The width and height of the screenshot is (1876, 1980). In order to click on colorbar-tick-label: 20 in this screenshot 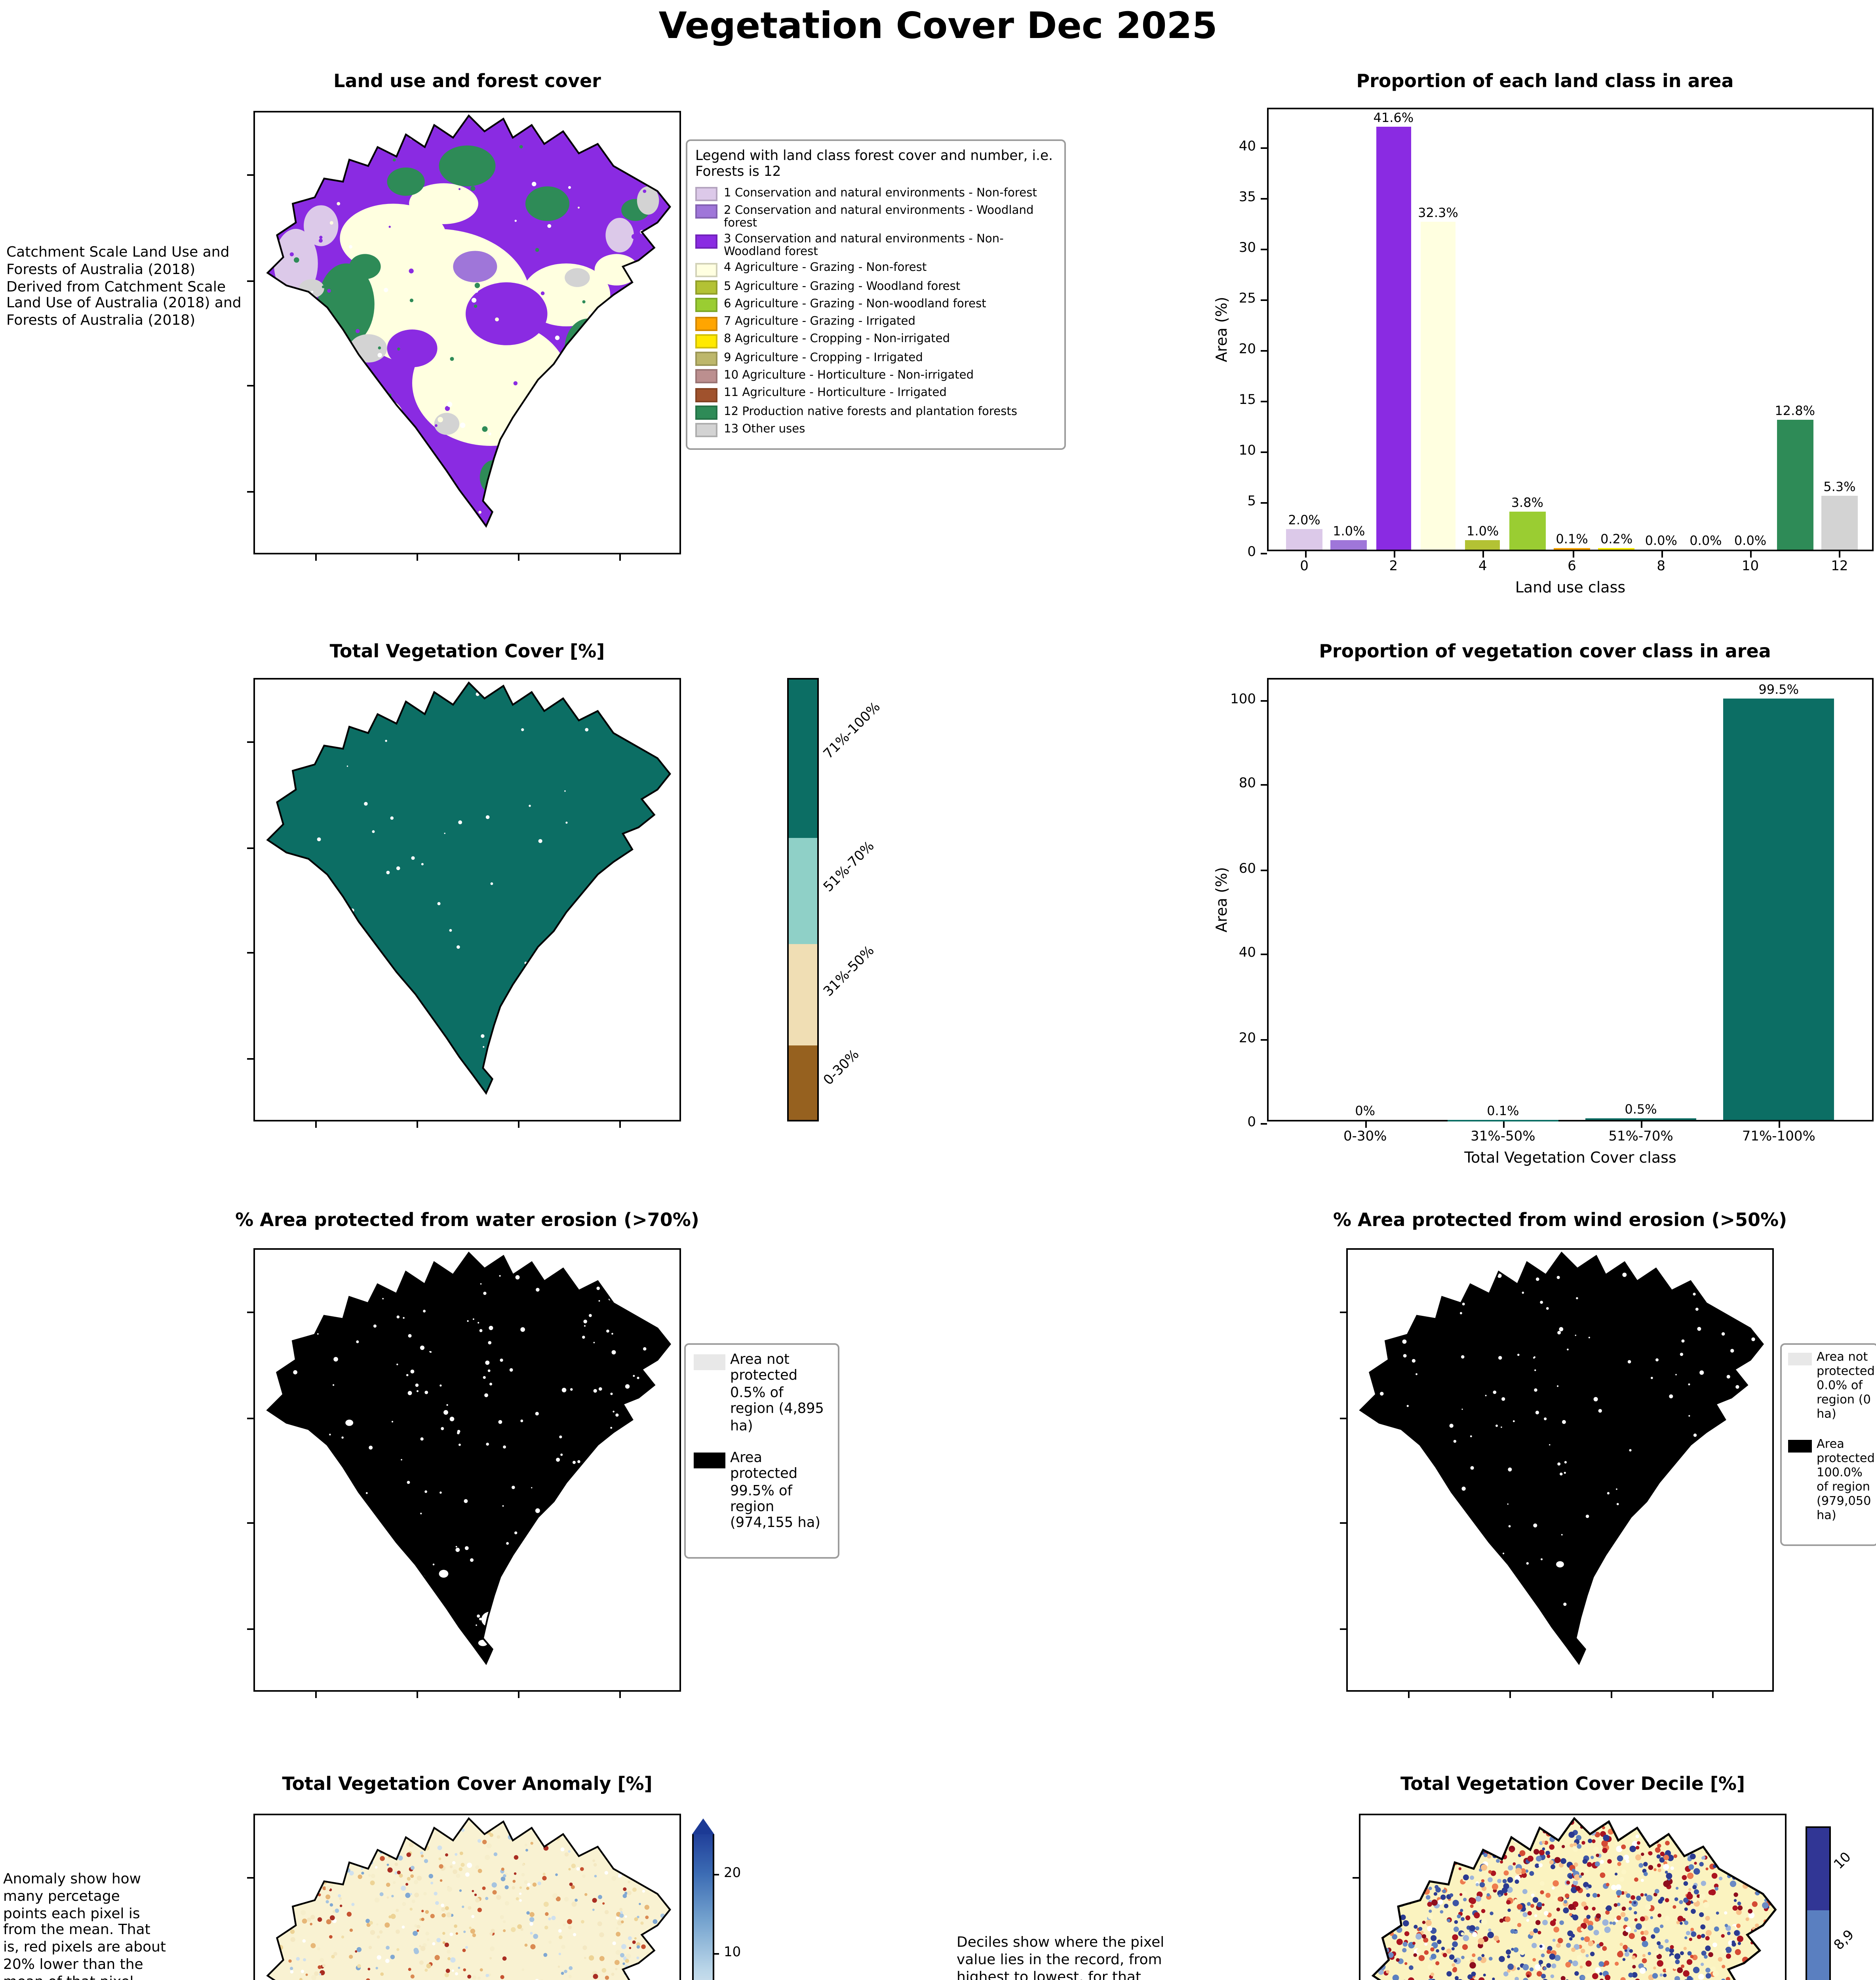, I will do `click(733, 1874)`.